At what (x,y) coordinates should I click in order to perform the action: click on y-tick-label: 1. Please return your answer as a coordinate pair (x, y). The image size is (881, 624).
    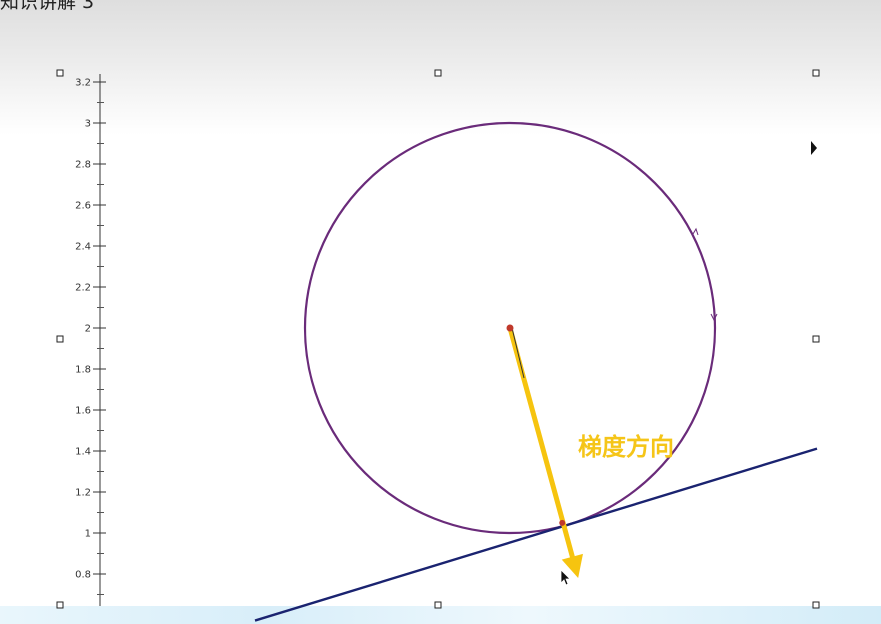
    Looking at the image, I should click on (88, 534).